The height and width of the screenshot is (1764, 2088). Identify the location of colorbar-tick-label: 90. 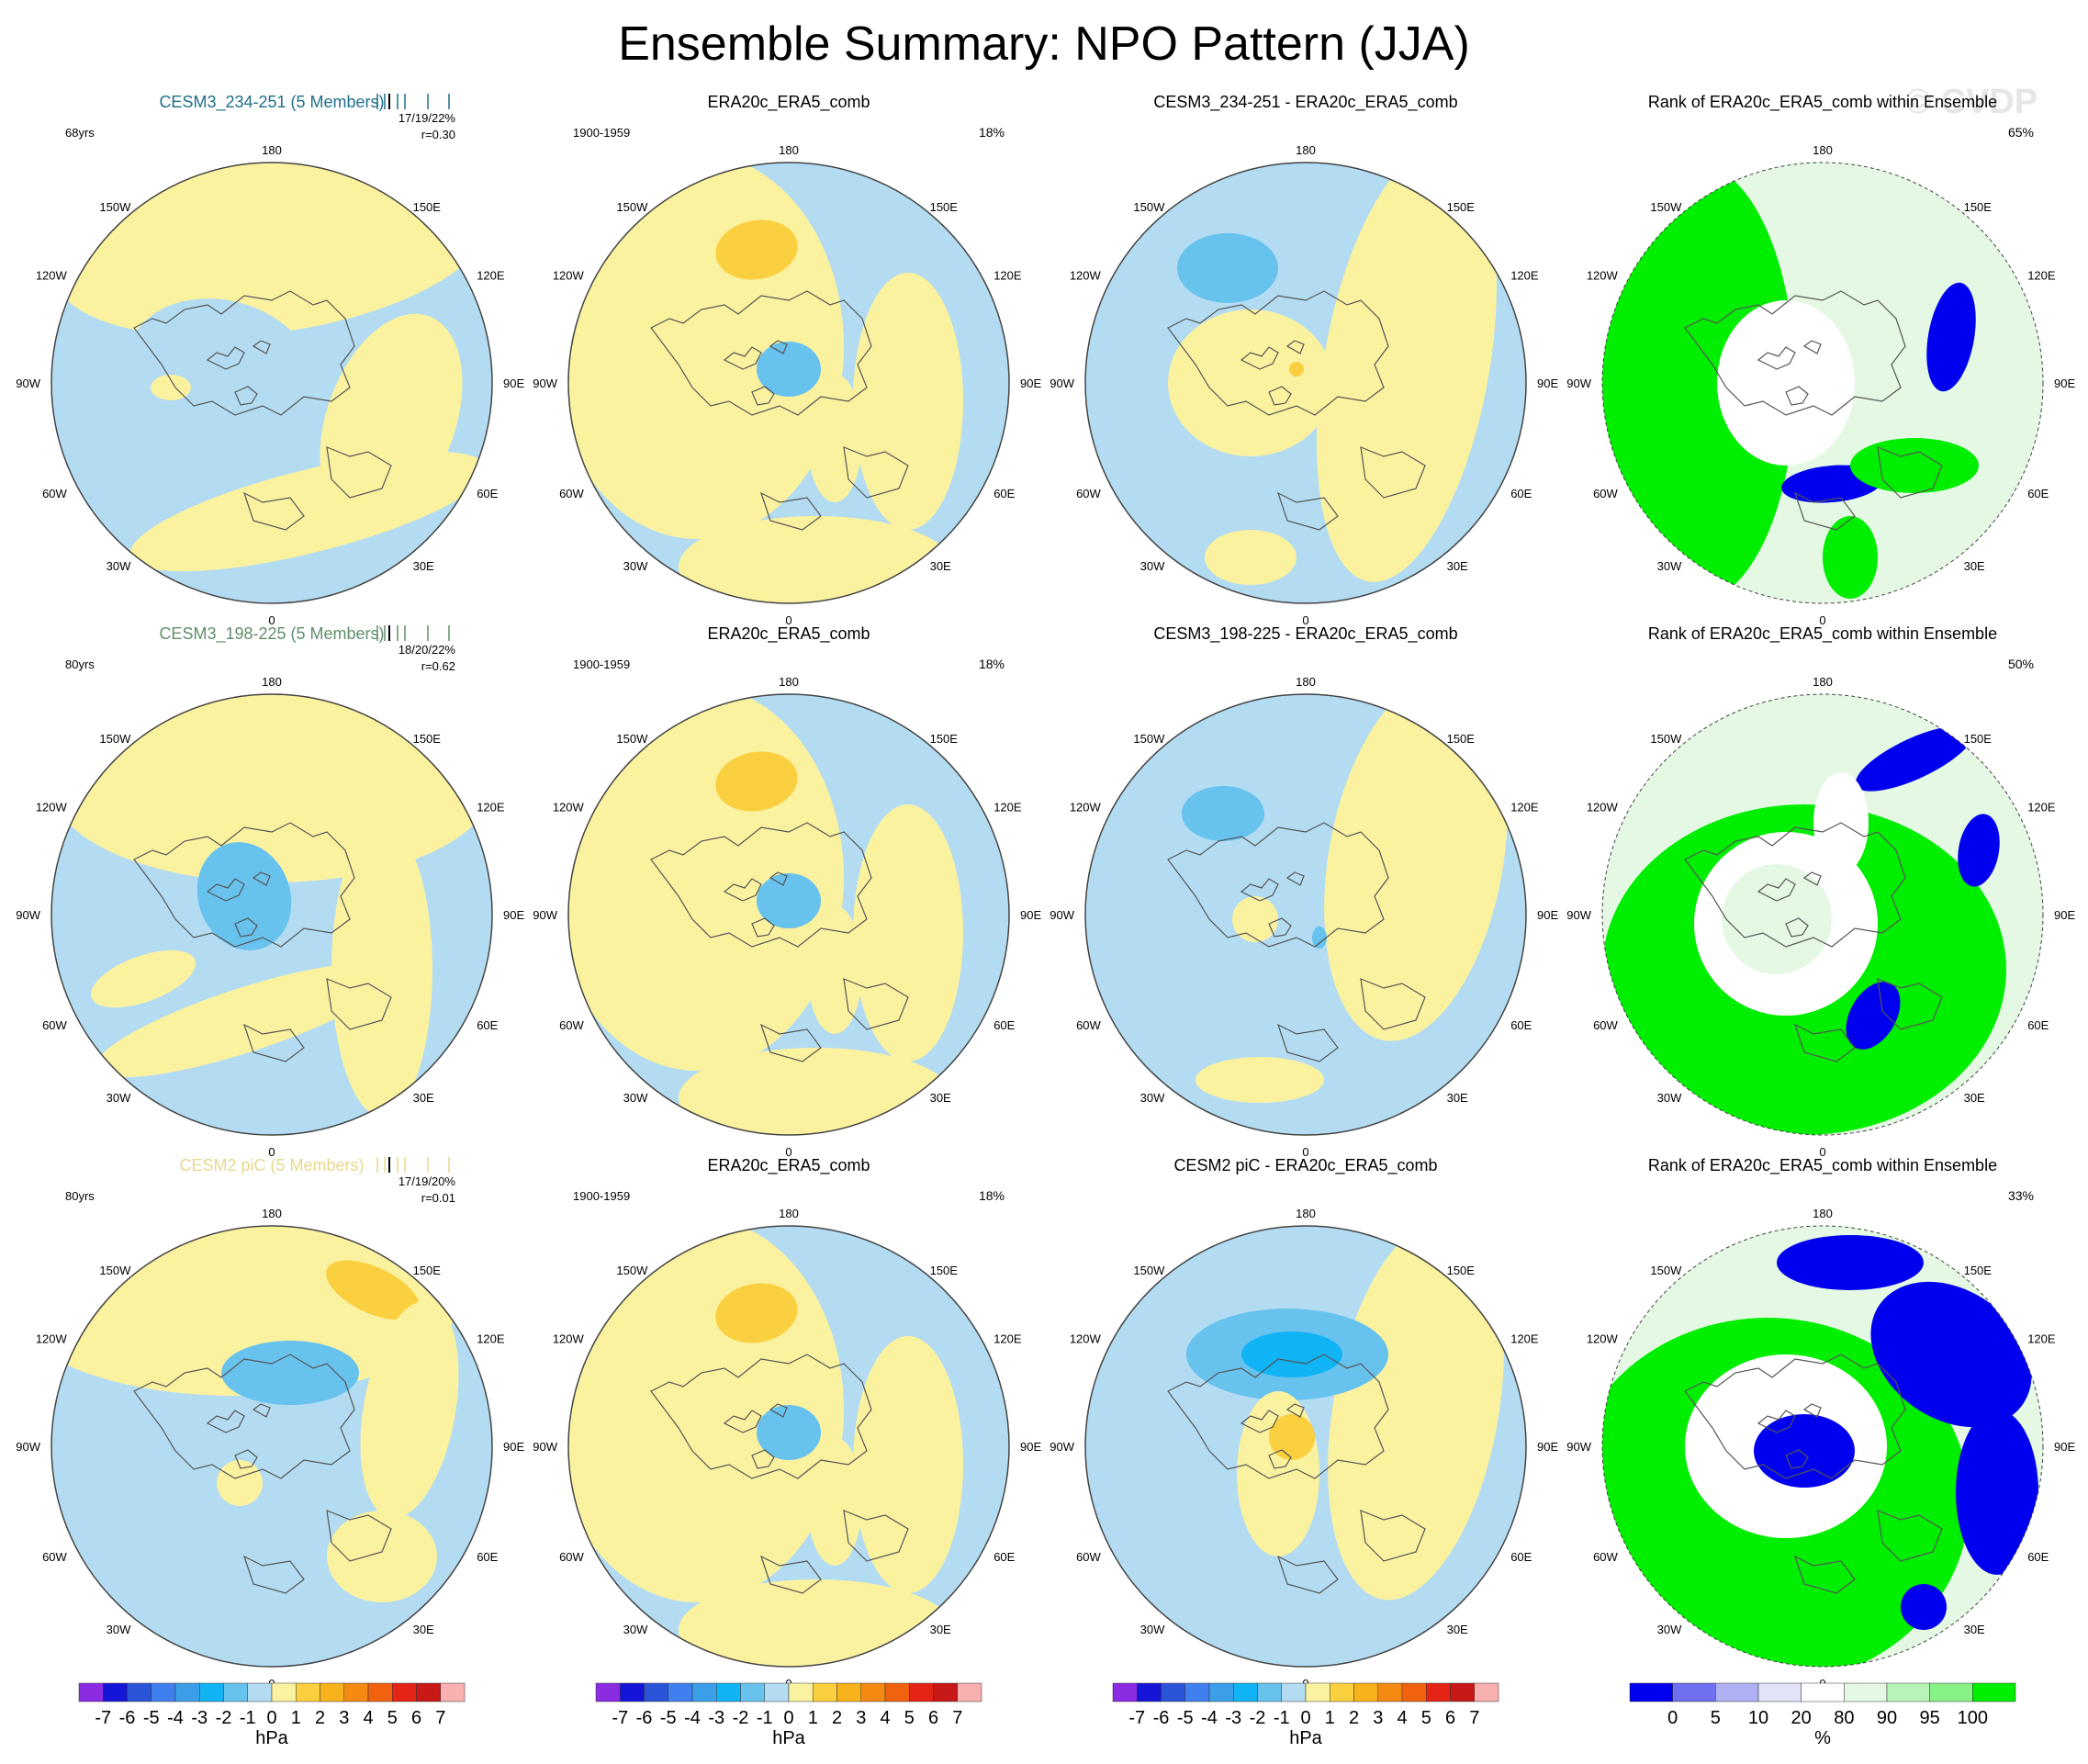
(1887, 1718).